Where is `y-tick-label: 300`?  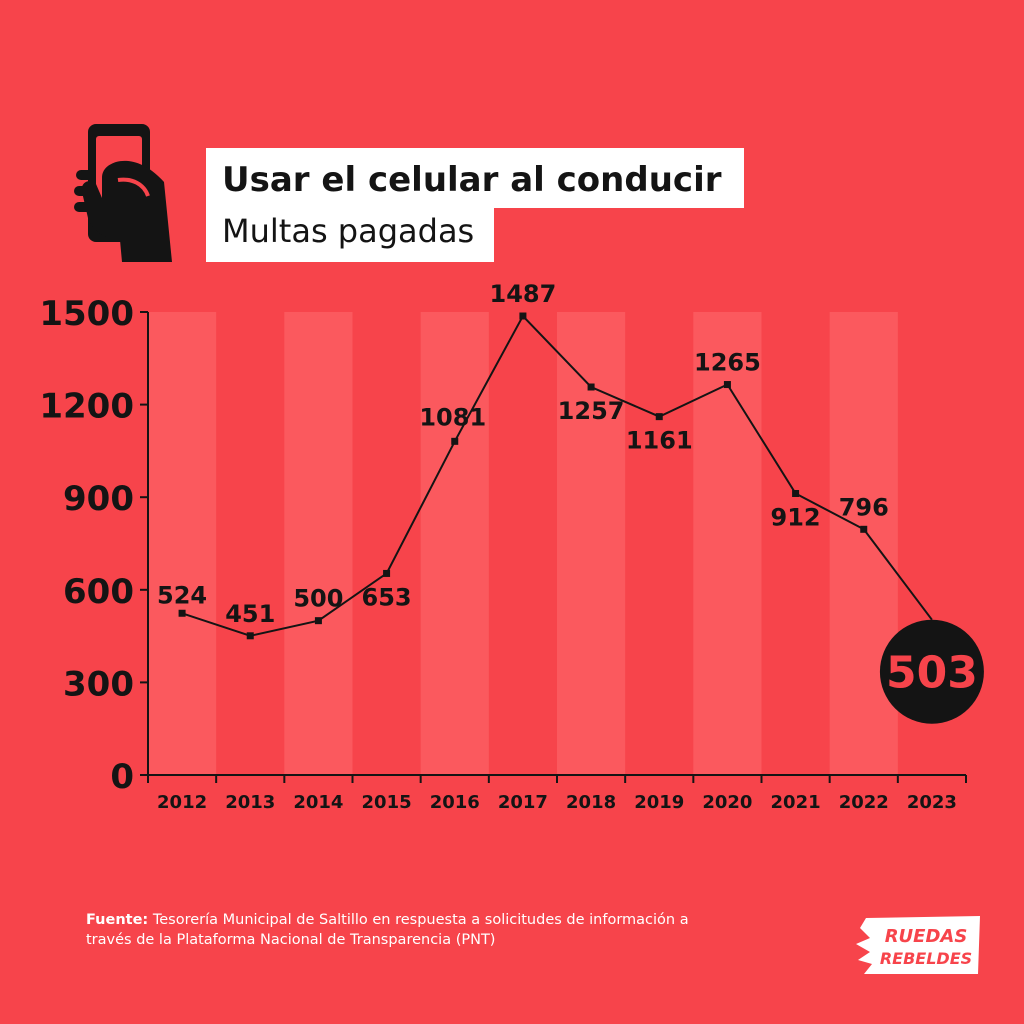 y-tick-label: 300 is located at coordinates (98, 684).